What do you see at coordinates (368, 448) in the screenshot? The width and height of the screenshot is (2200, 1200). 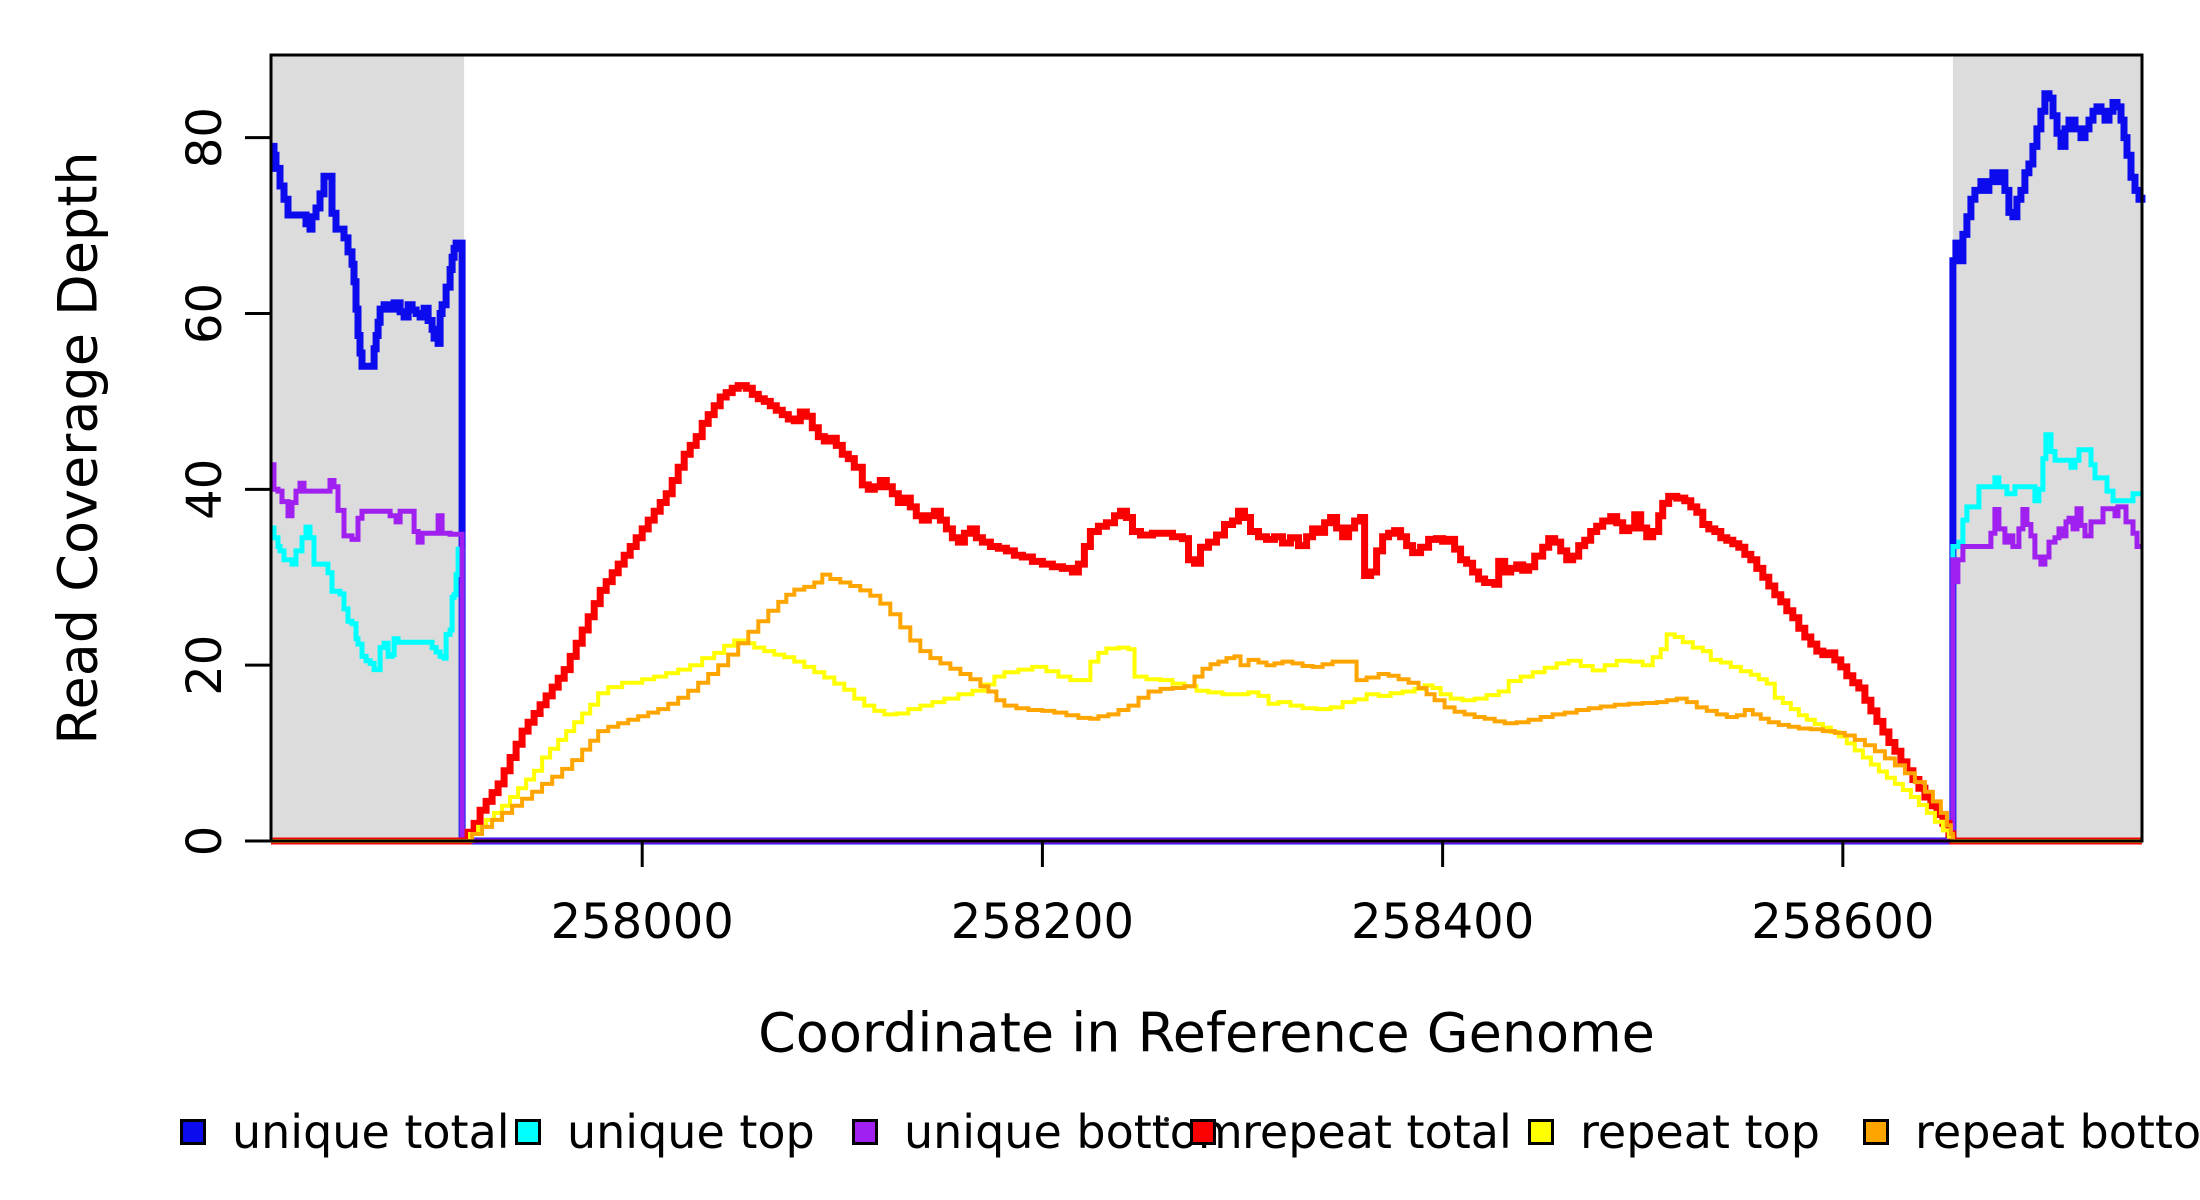 I see `unique-flank-left-shading` at bounding box center [368, 448].